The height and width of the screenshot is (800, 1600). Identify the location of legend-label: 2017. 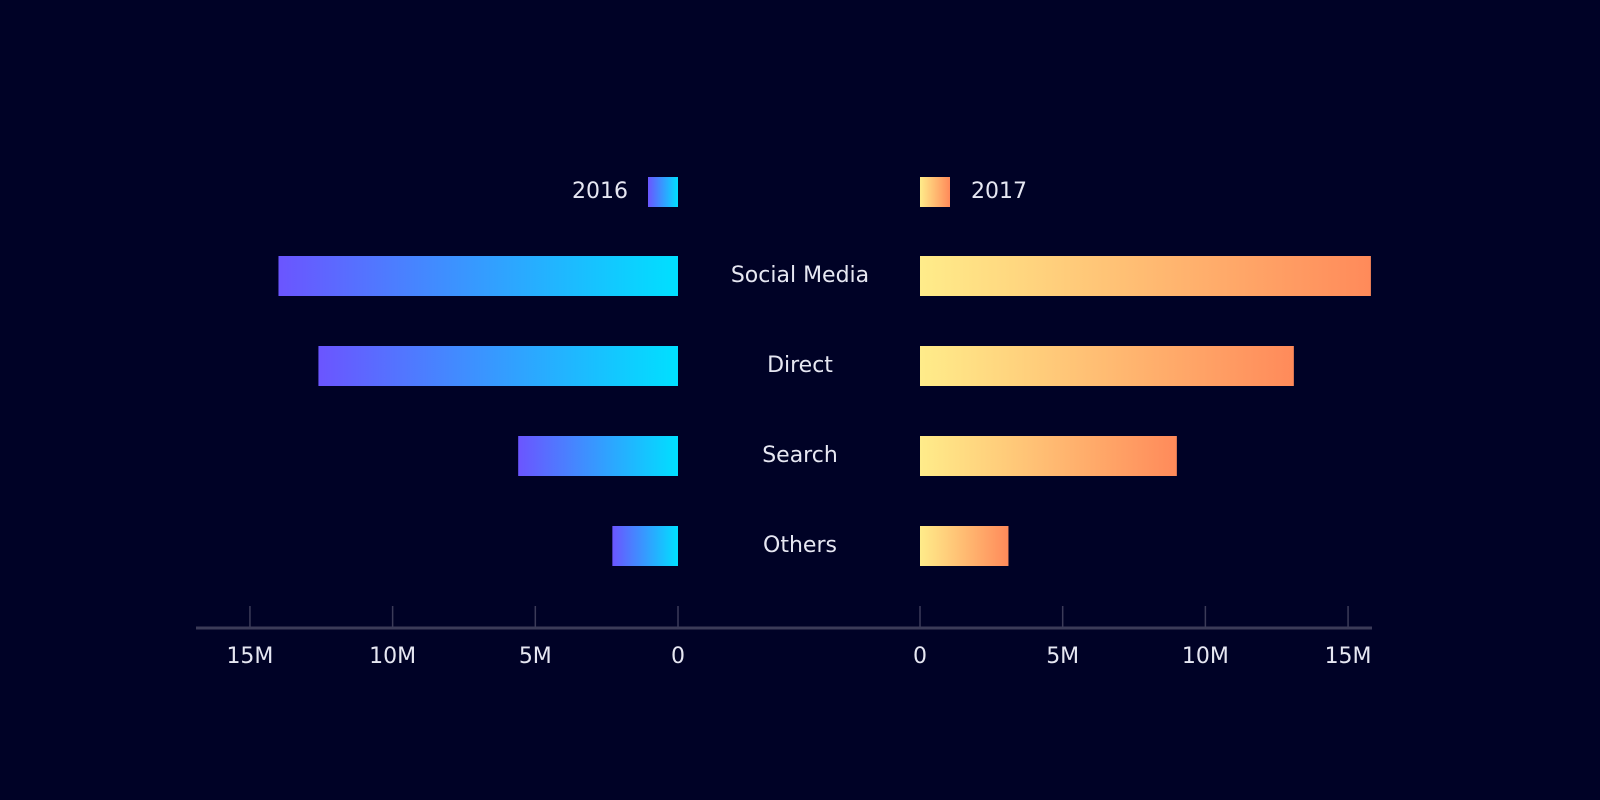
(999, 191).